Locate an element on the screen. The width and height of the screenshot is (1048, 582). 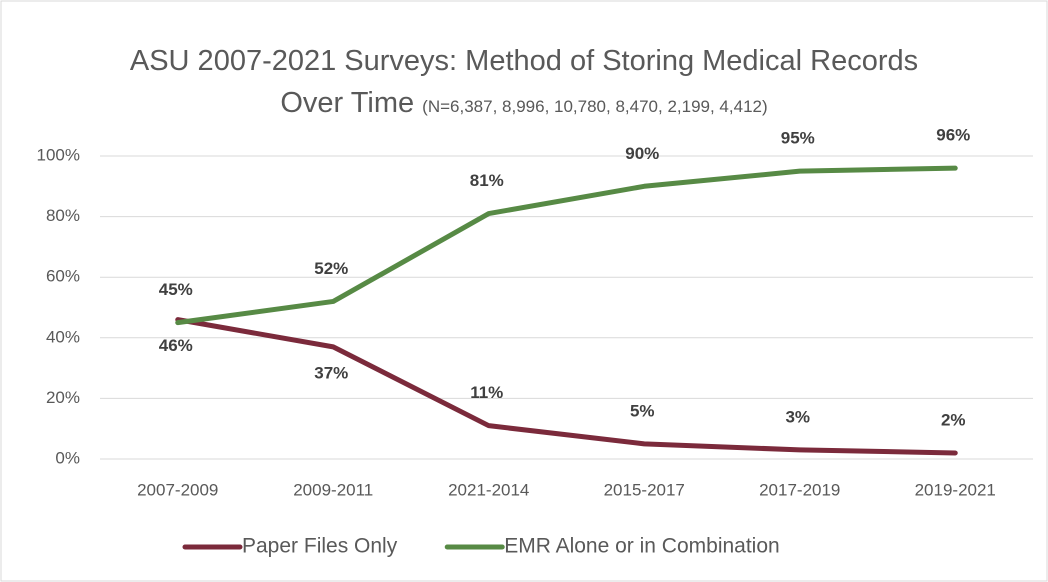
data-label: 5% is located at coordinates (642, 410).